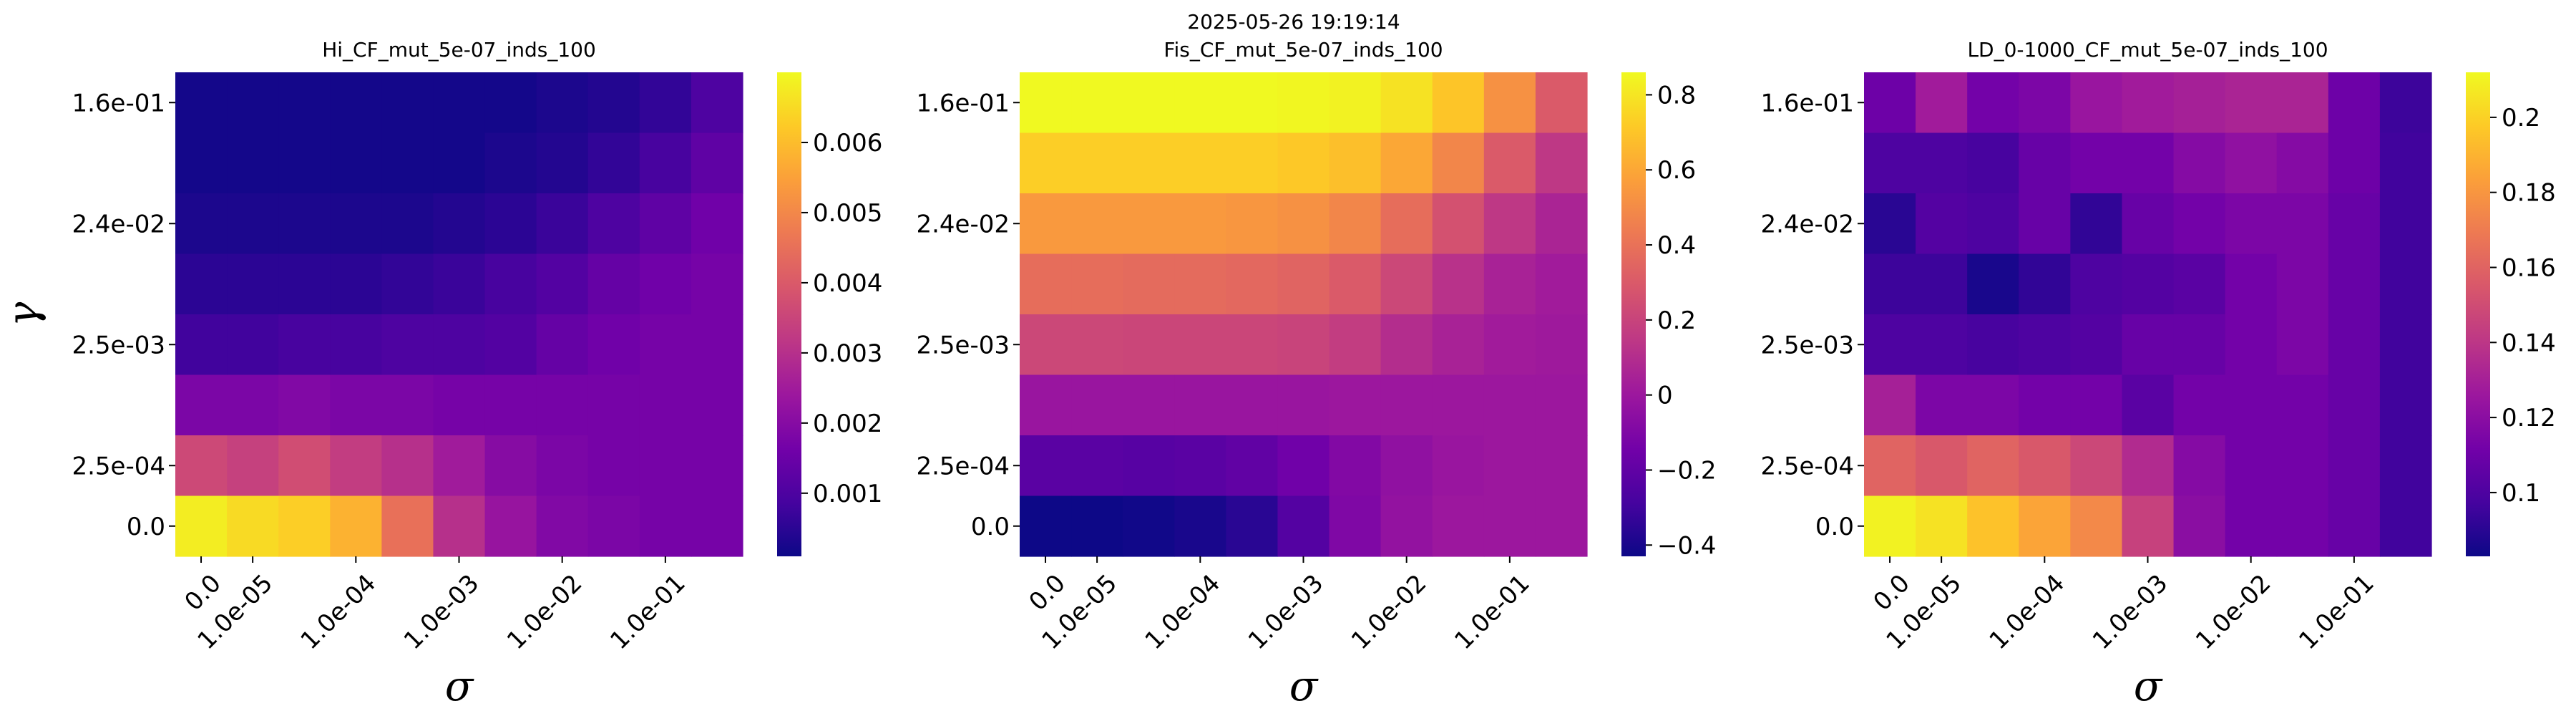 This screenshot has height=716, width=2576. Describe the element at coordinates (1687, 545) in the screenshot. I see `colorbar-tick-label: −0.4` at that location.